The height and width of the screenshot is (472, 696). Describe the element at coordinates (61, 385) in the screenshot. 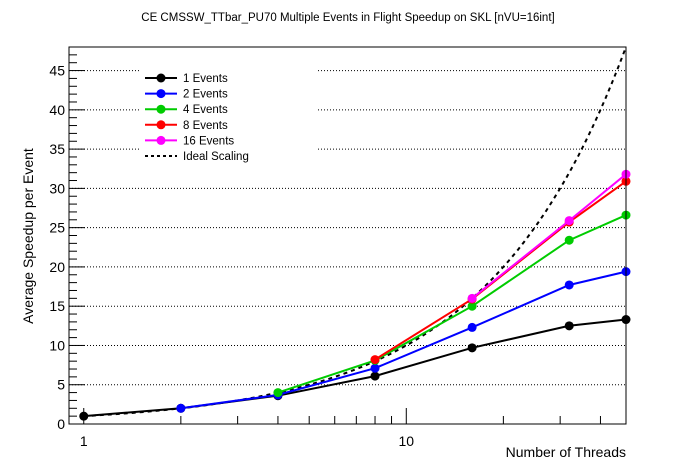

I see `y-tick-label: 5` at that location.